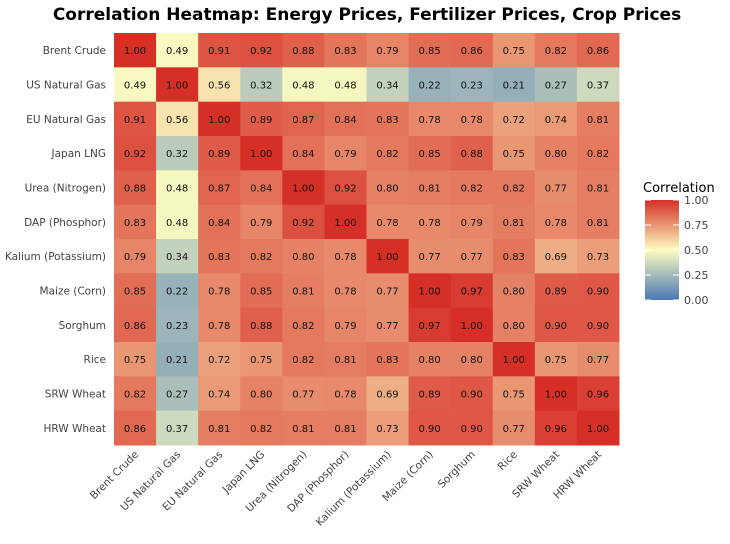  I want to click on y-tick-label: HRW Wheat, so click(74, 429).